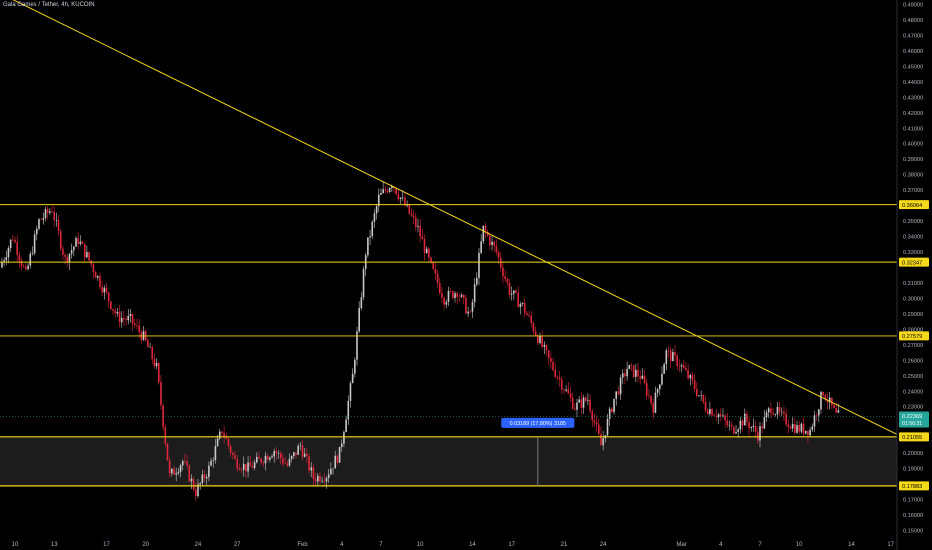 This screenshot has width=932, height=550. I want to click on x-tick-label: Feb, so click(302, 545).